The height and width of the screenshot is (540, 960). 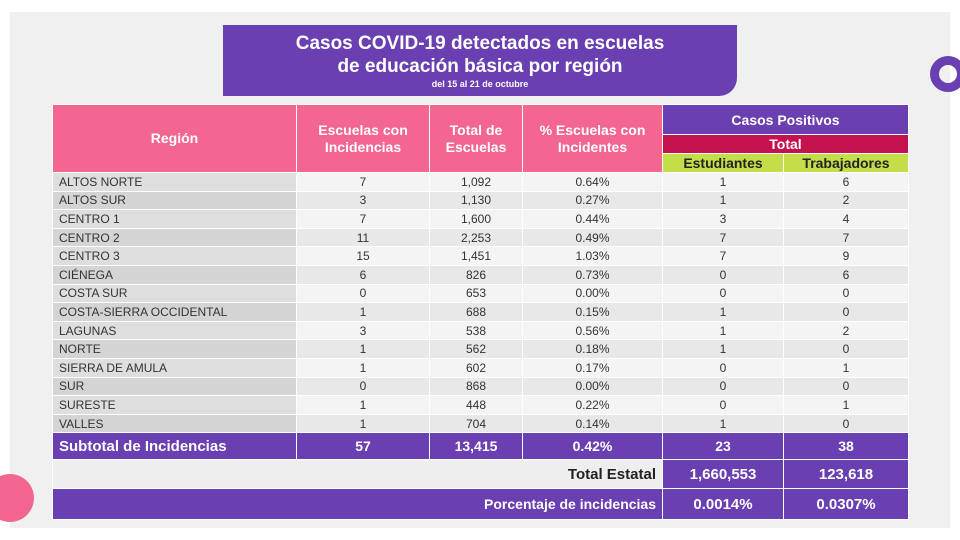 What do you see at coordinates (476, 138) in the screenshot?
I see `header-total-escuelas: Total de Escuelas` at bounding box center [476, 138].